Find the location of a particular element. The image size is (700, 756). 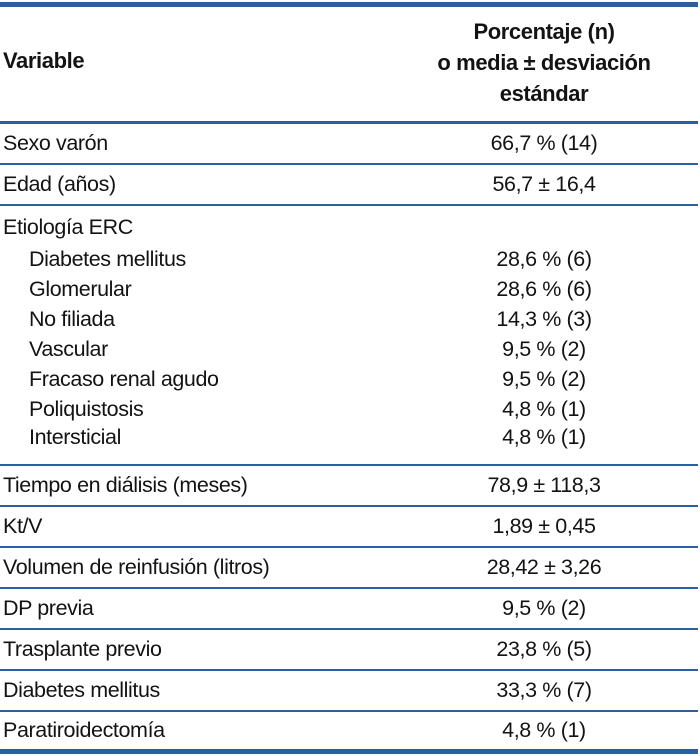

table-row-fracaso-renal-agudo: Fracaso renal agudo 9,5 % (2) is located at coordinates (349, 380).